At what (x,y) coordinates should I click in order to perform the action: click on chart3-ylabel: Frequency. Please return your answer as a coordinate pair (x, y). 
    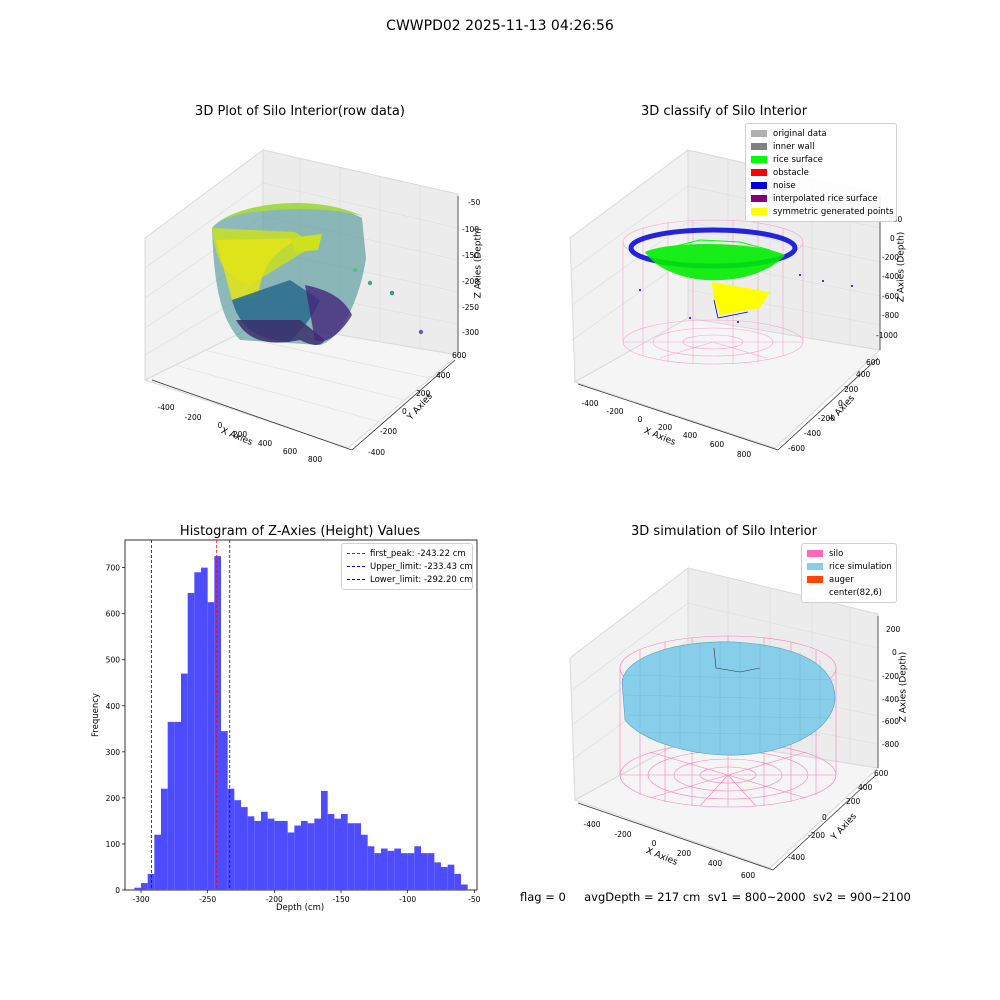
    Looking at the image, I should click on (95, 715).